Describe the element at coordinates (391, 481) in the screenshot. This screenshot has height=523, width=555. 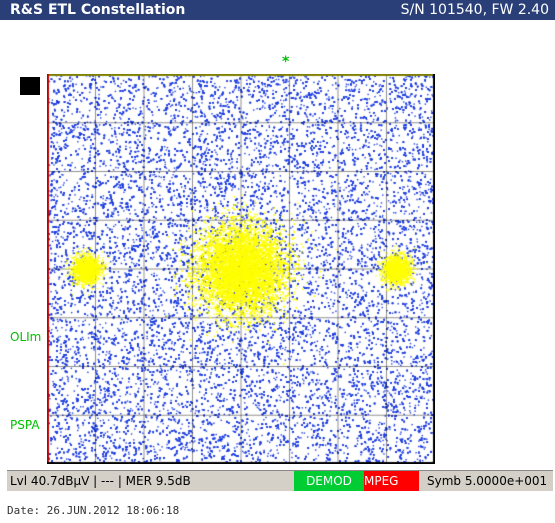
I see `mpeg-status-badge: MPEG` at that location.